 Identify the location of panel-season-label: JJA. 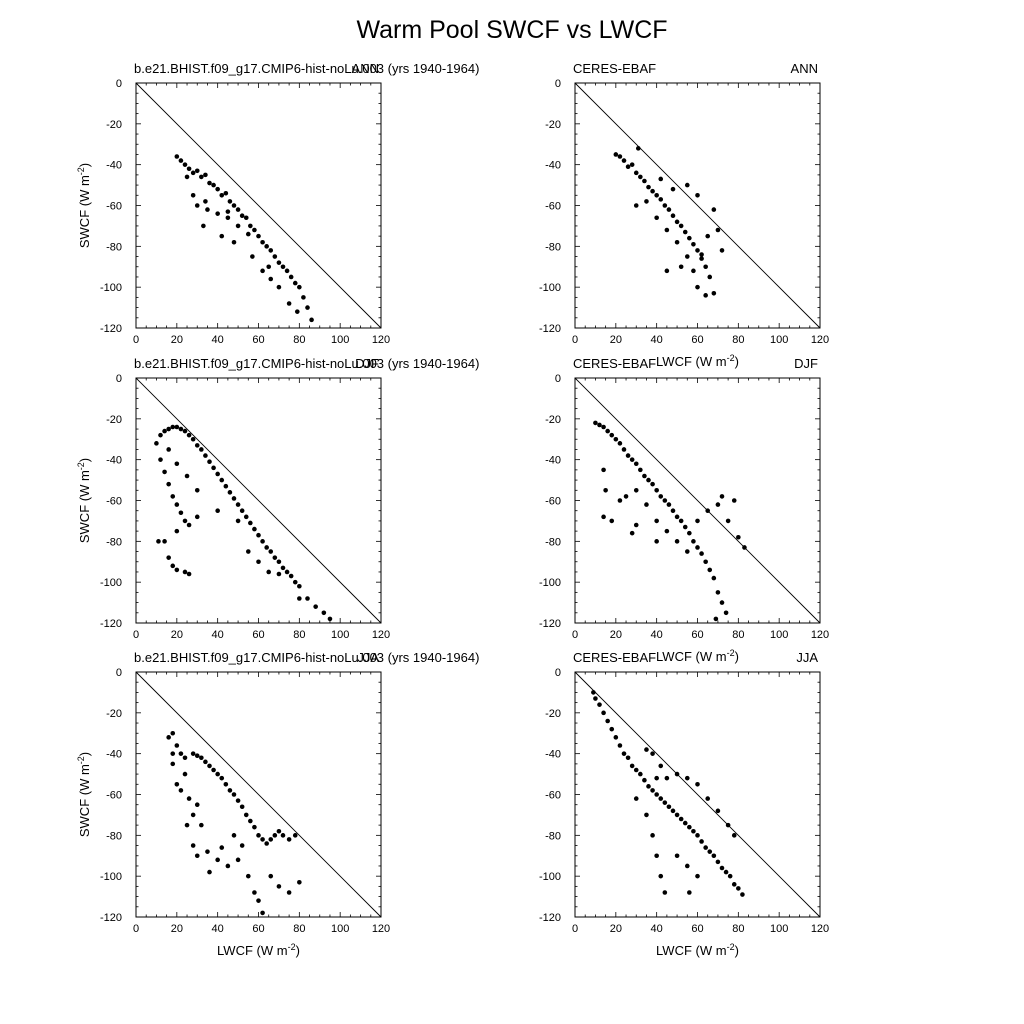
(368, 657).